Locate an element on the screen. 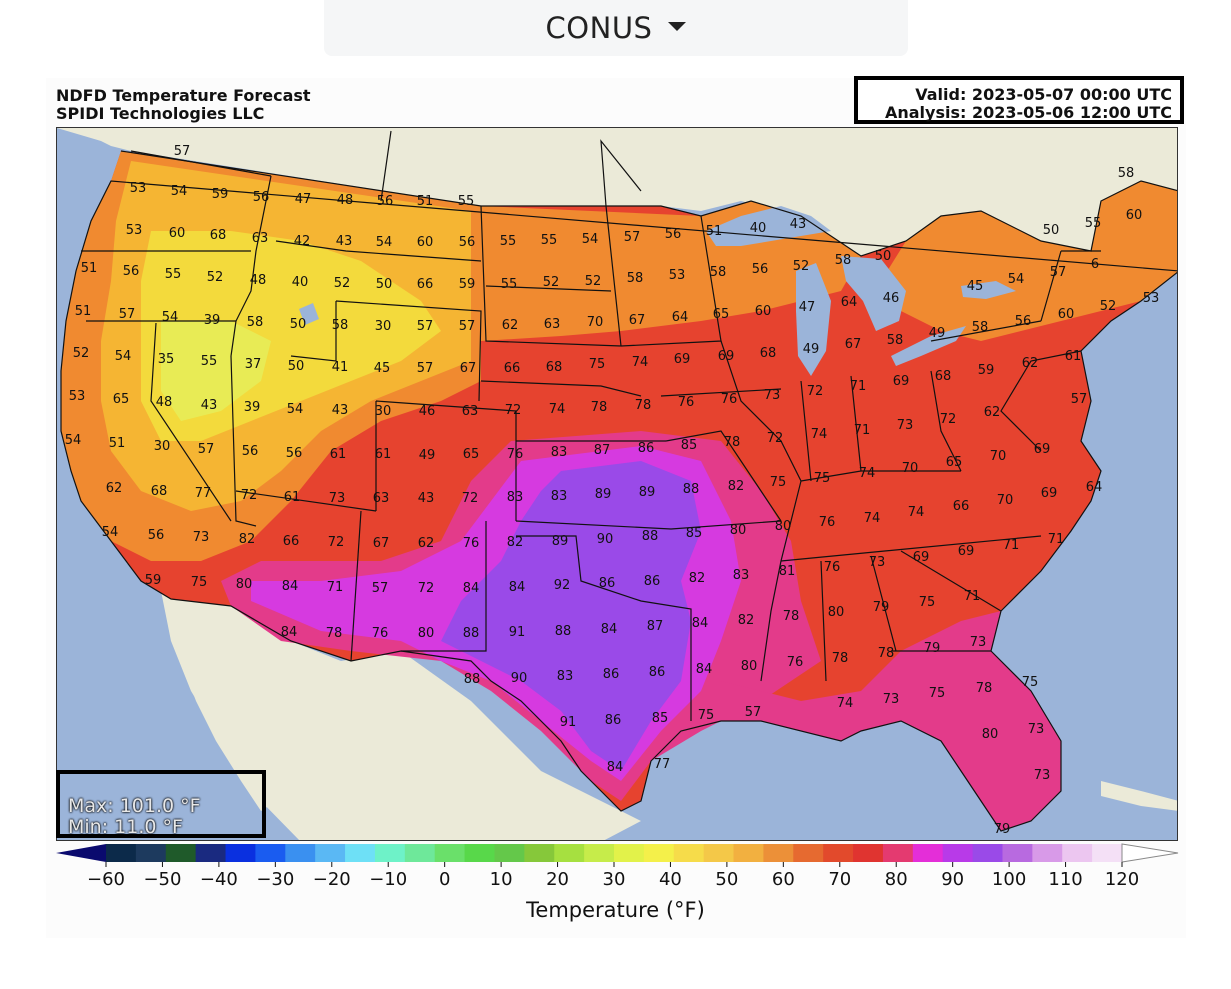  colorbar-tick-label: 90 is located at coordinates (952, 879).